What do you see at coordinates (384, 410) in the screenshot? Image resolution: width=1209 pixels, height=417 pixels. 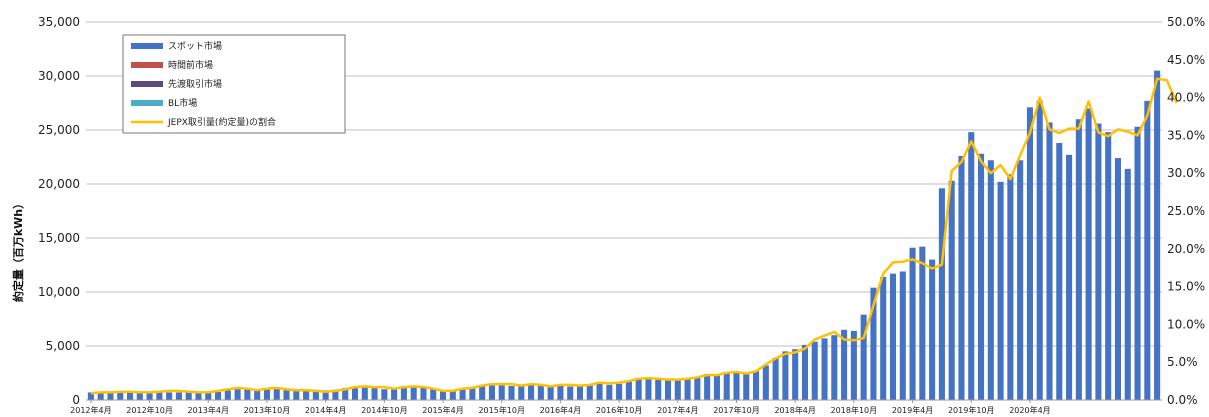 I see `x-tick-label: 2014年10月` at bounding box center [384, 410].